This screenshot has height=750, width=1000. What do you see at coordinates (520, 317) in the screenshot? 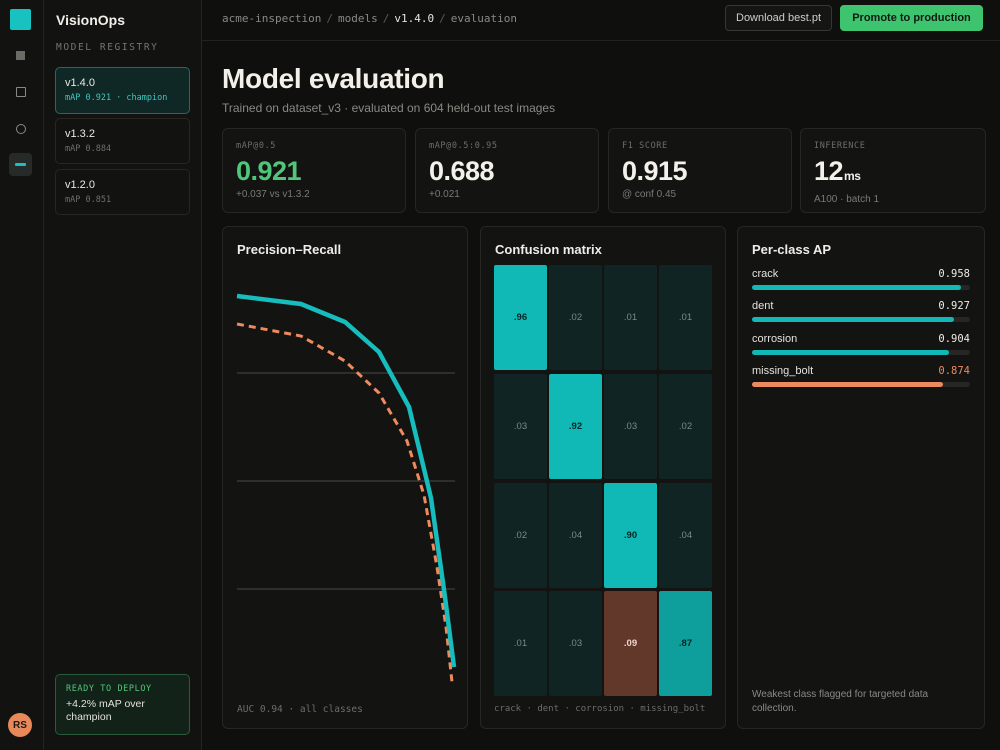
I see `cm-cell: .96` at bounding box center [520, 317].